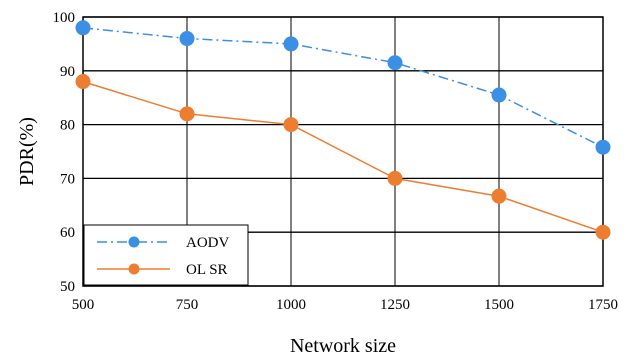 The image size is (637, 360). What do you see at coordinates (499, 305) in the screenshot?
I see `x-tick-label: 1500` at bounding box center [499, 305].